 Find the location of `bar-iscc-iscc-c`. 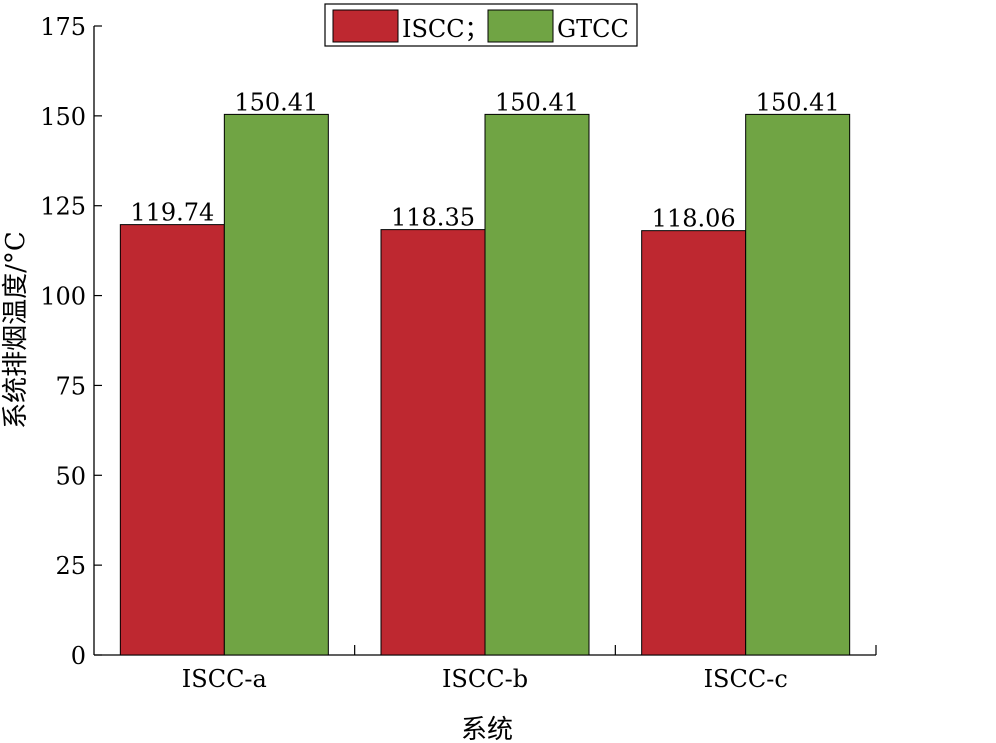

bar-iscc-iscc-c is located at coordinates (694, 443).